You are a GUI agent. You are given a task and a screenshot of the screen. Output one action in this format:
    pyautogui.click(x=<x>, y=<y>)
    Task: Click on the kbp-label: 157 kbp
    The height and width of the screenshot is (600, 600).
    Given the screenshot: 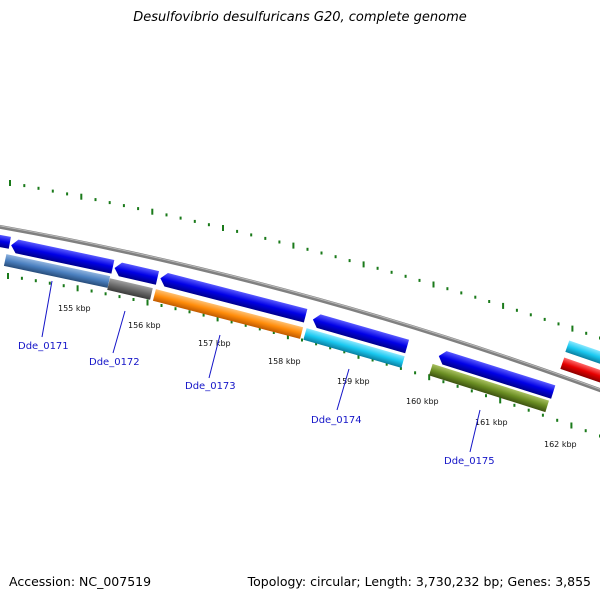 What is the action you would take?
    pyautogui.click(x=214, y=343)
    